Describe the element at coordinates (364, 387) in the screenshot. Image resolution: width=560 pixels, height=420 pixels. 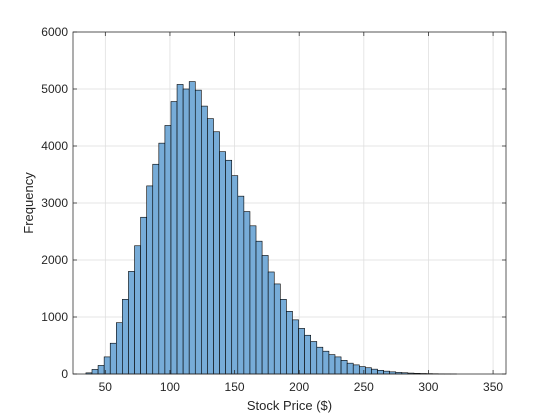
I see `x-tick-label: 250` at that location.